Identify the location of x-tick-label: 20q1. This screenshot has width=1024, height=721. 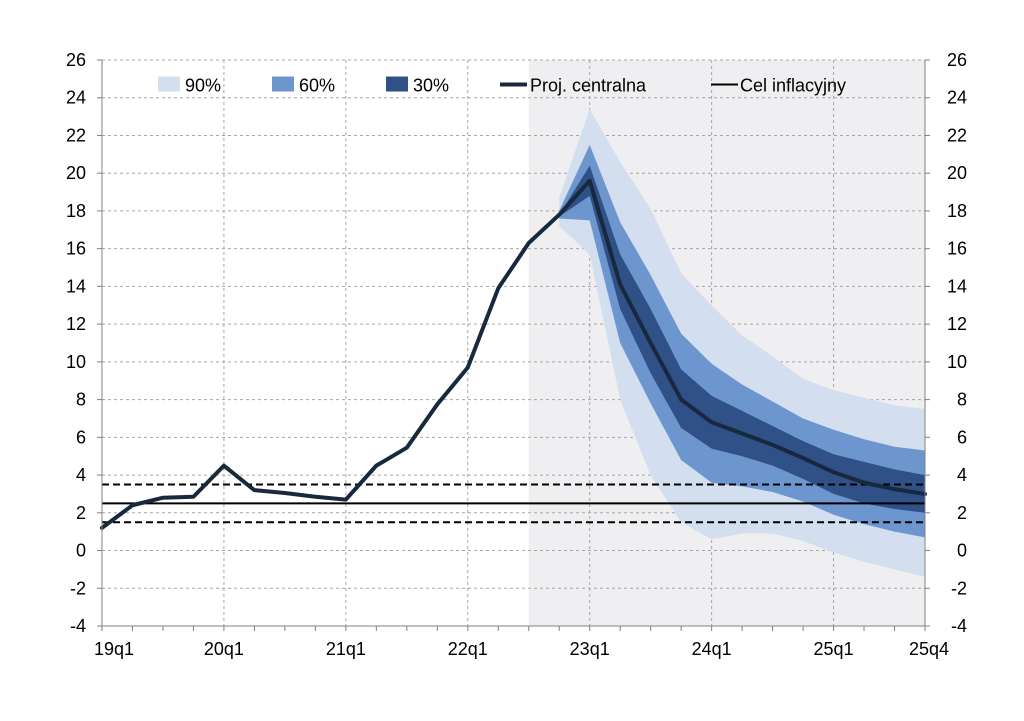
(224, 649).